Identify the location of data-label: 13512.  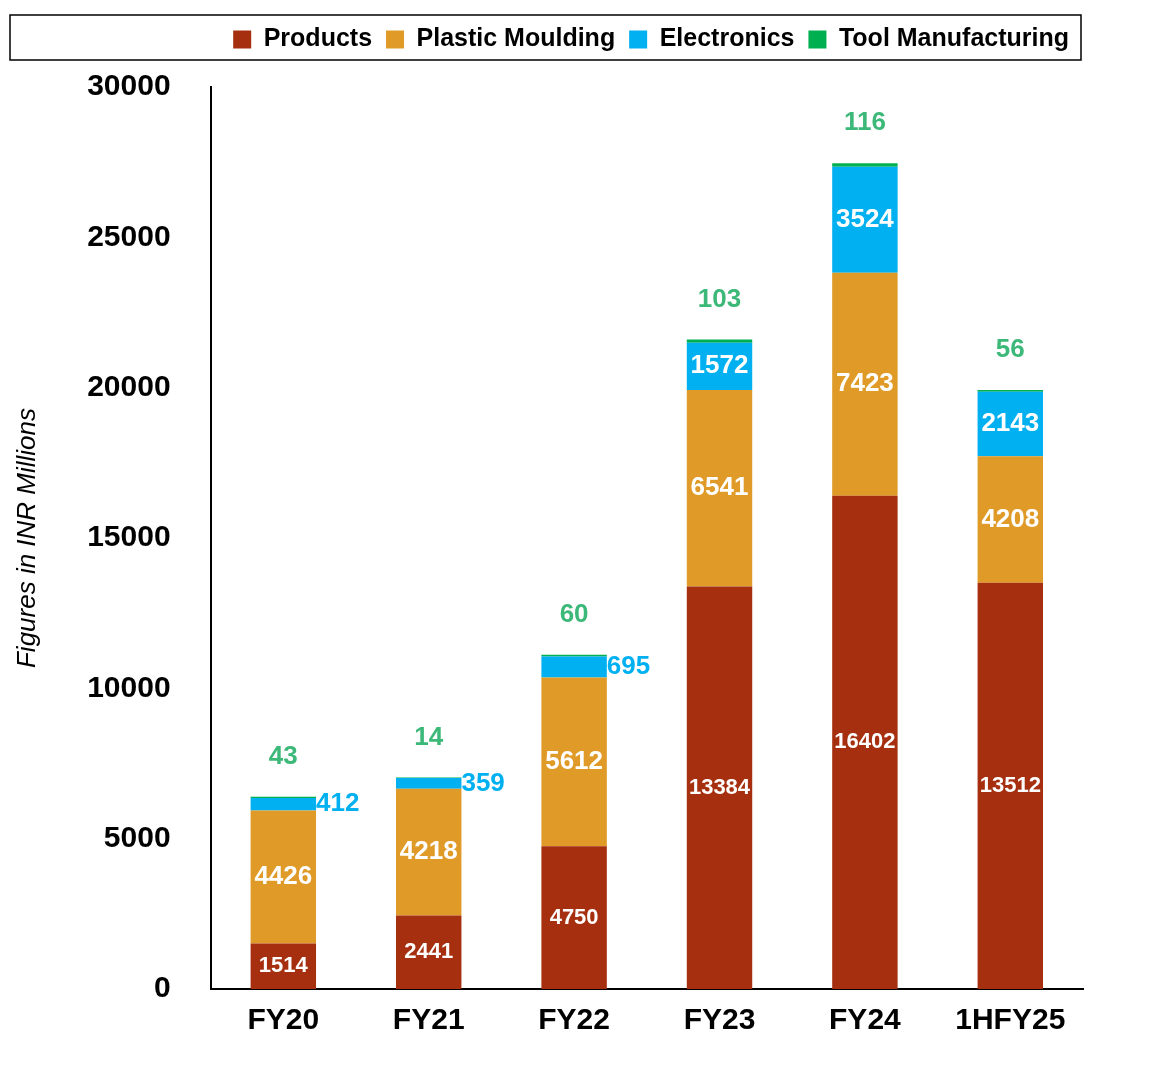
(1010, 784).